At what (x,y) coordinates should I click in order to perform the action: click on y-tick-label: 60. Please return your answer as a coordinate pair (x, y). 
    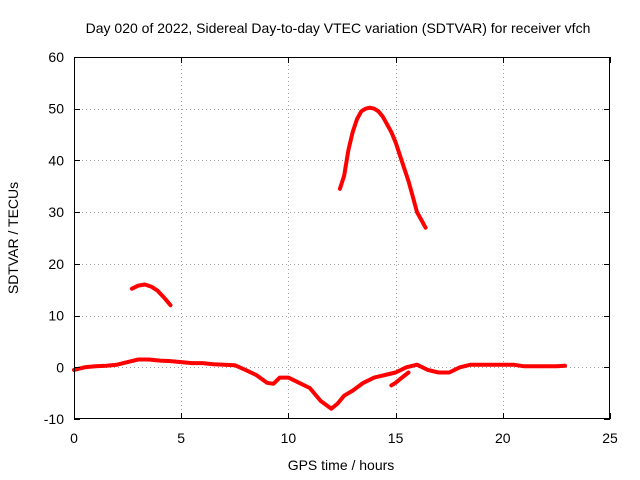
    Looking at the image, I should click on (56, 57).